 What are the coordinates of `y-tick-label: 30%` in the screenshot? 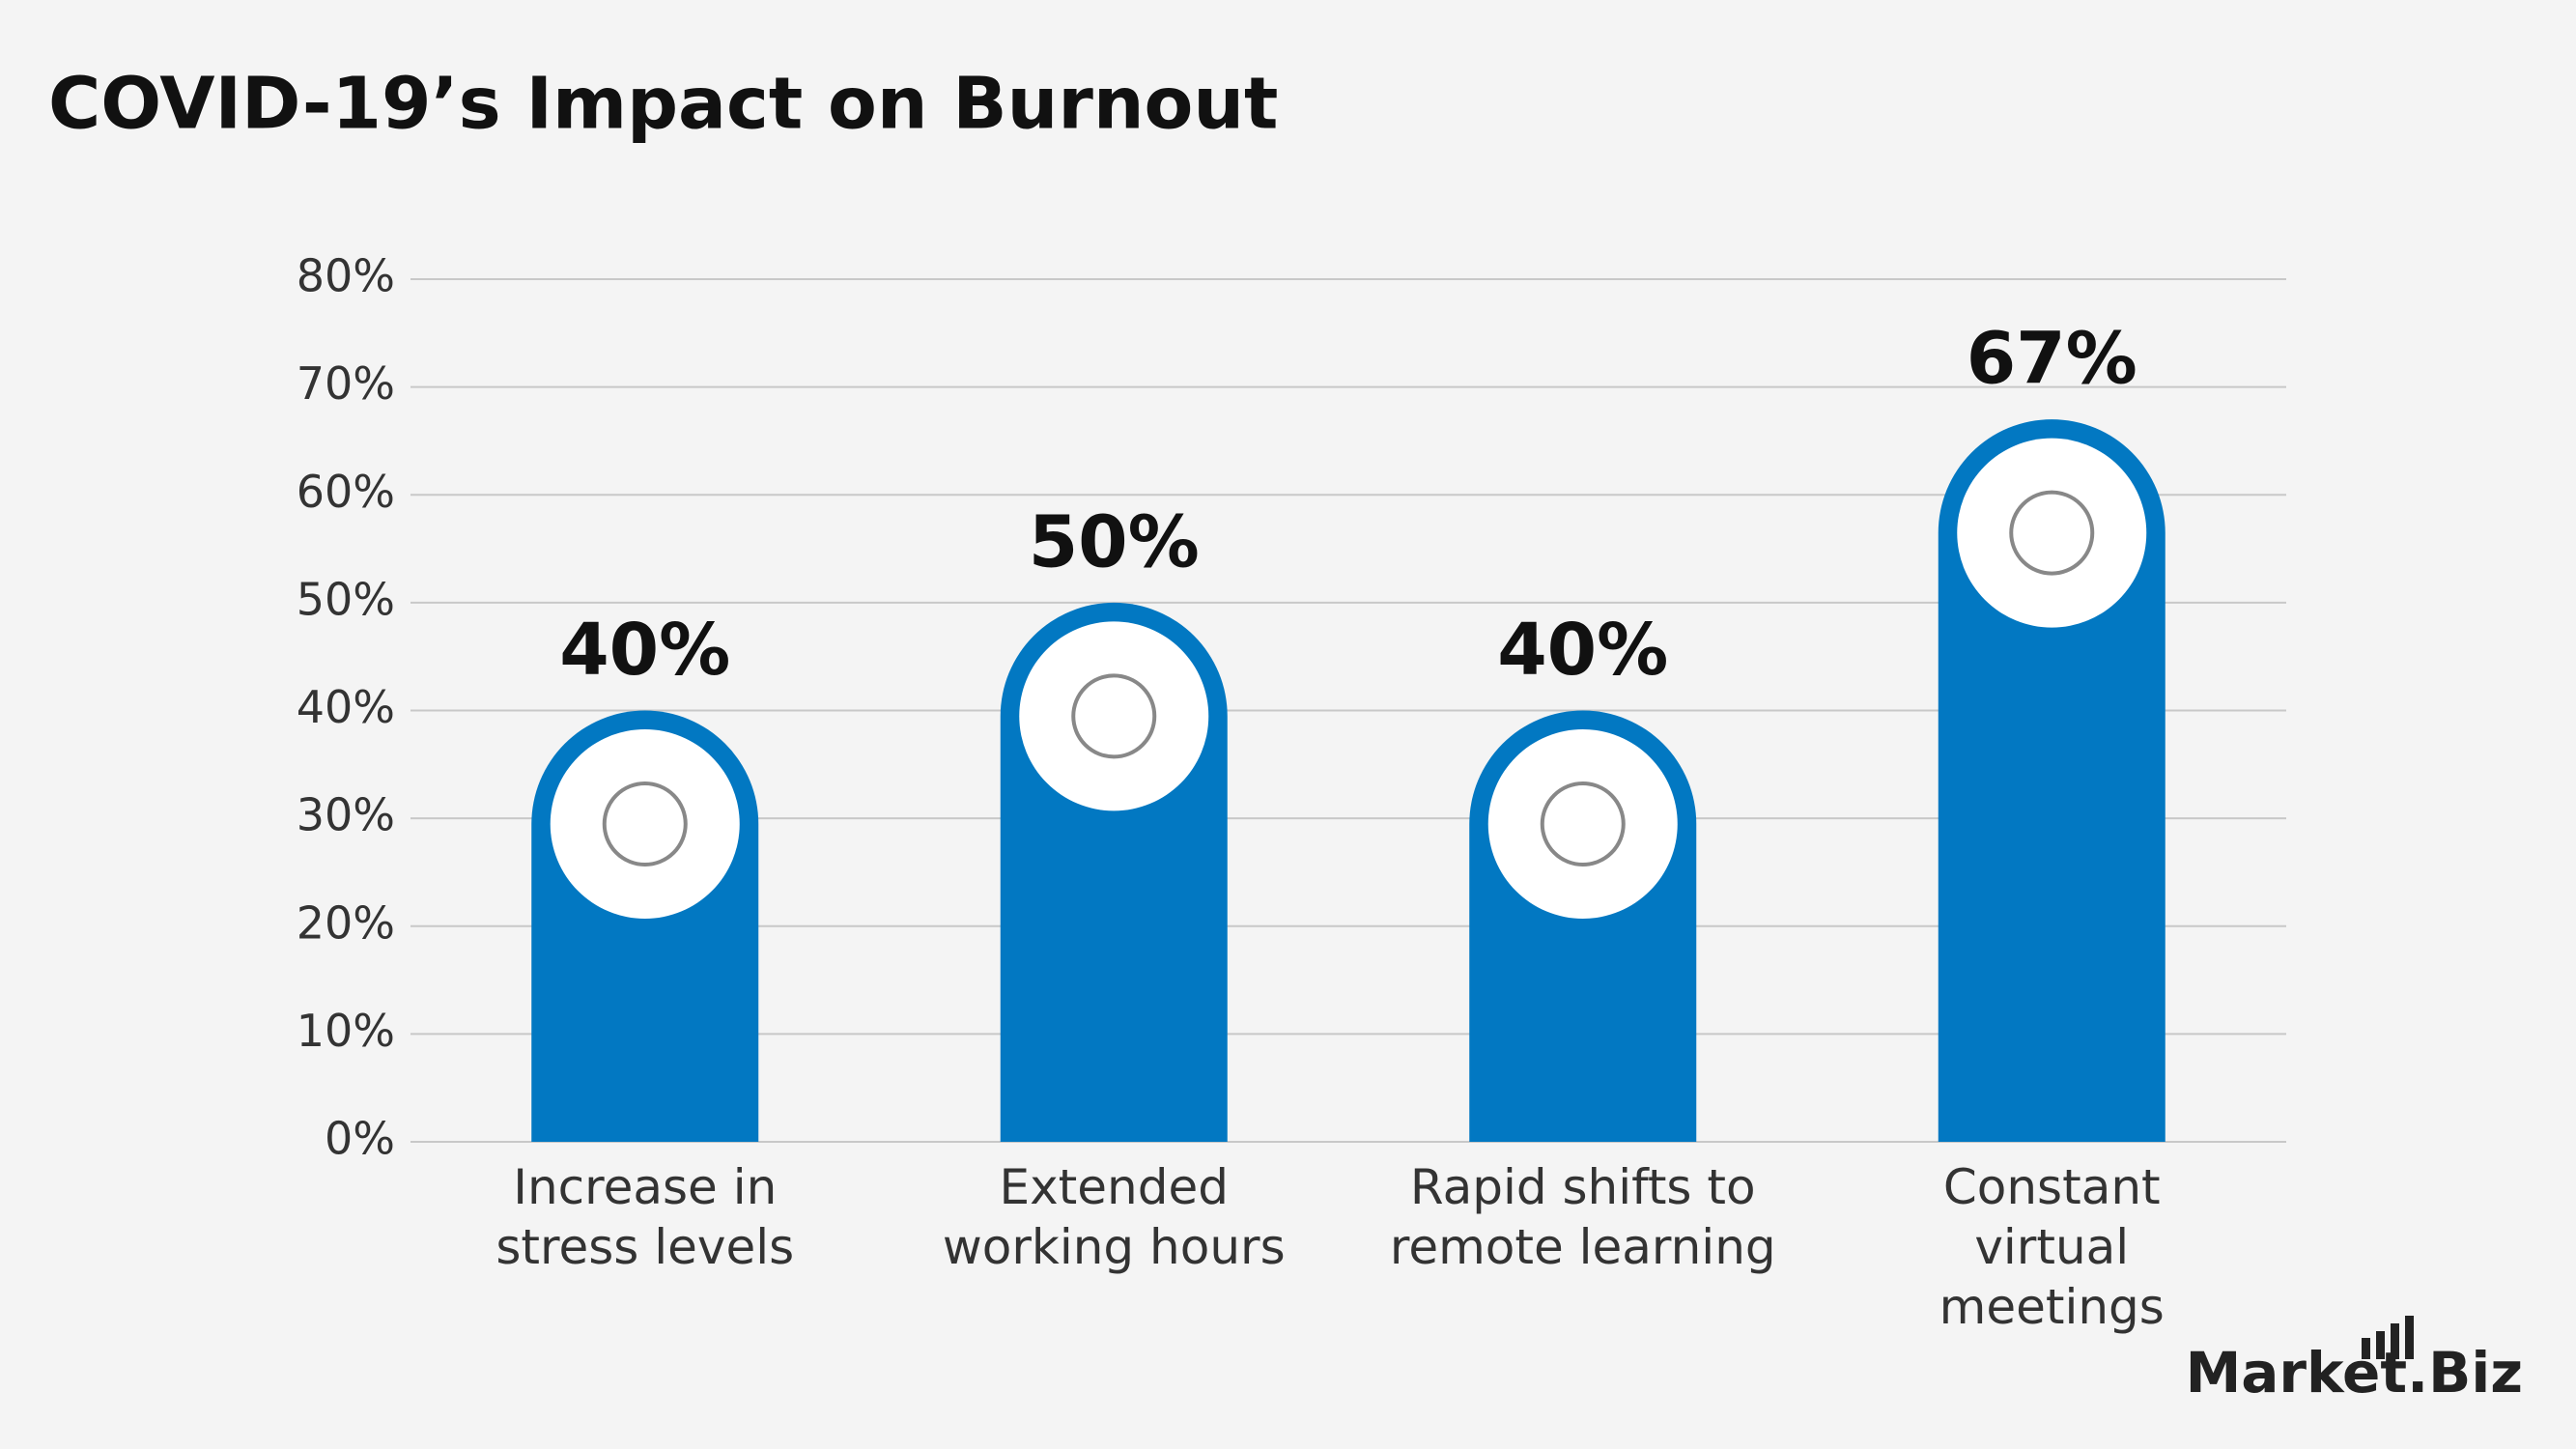 It's located at (346, 815).